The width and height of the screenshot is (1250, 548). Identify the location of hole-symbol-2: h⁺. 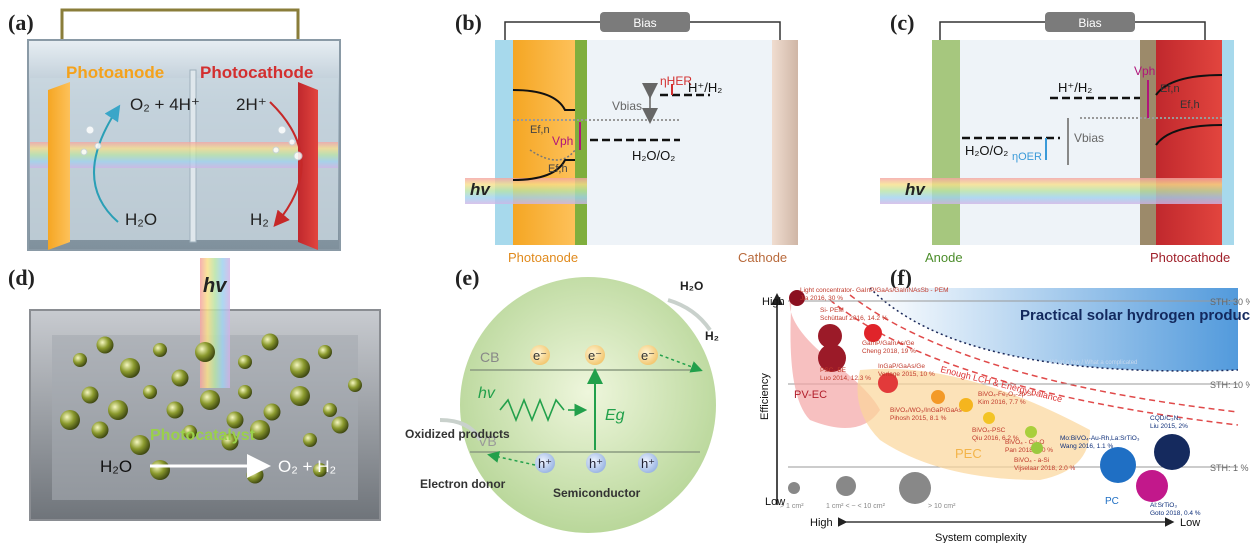
(596, 463).